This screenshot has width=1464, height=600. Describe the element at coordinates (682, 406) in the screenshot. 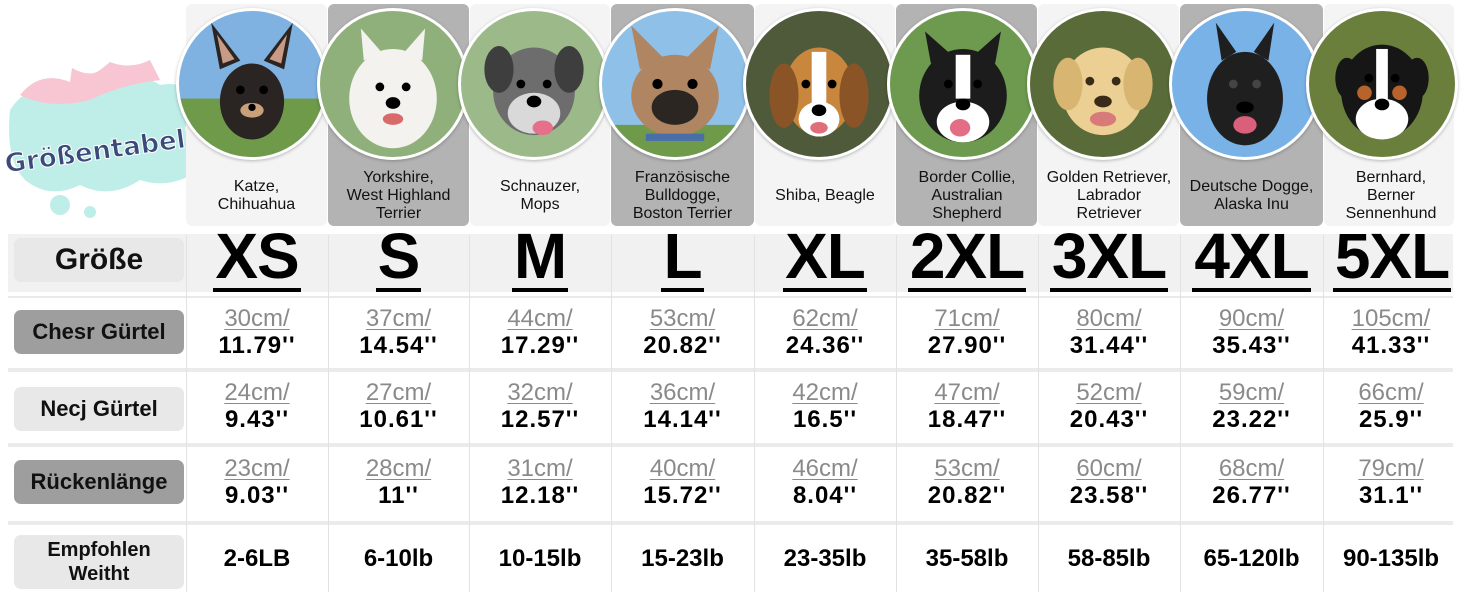

I see `neck-l: 36cm/14.14''` at that location.